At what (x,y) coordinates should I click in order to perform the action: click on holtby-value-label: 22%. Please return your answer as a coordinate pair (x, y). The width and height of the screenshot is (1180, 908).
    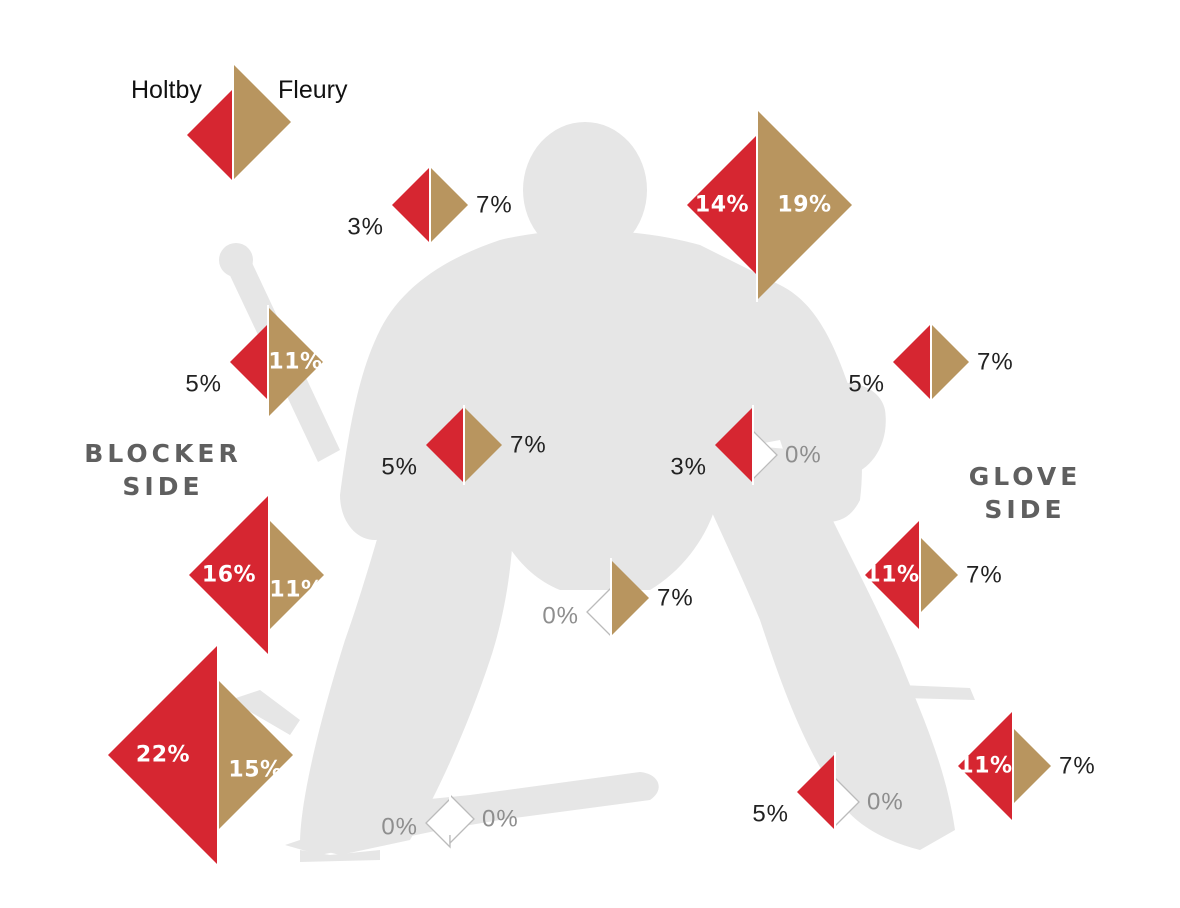
    Looking at the image, I should click on (163, 755).